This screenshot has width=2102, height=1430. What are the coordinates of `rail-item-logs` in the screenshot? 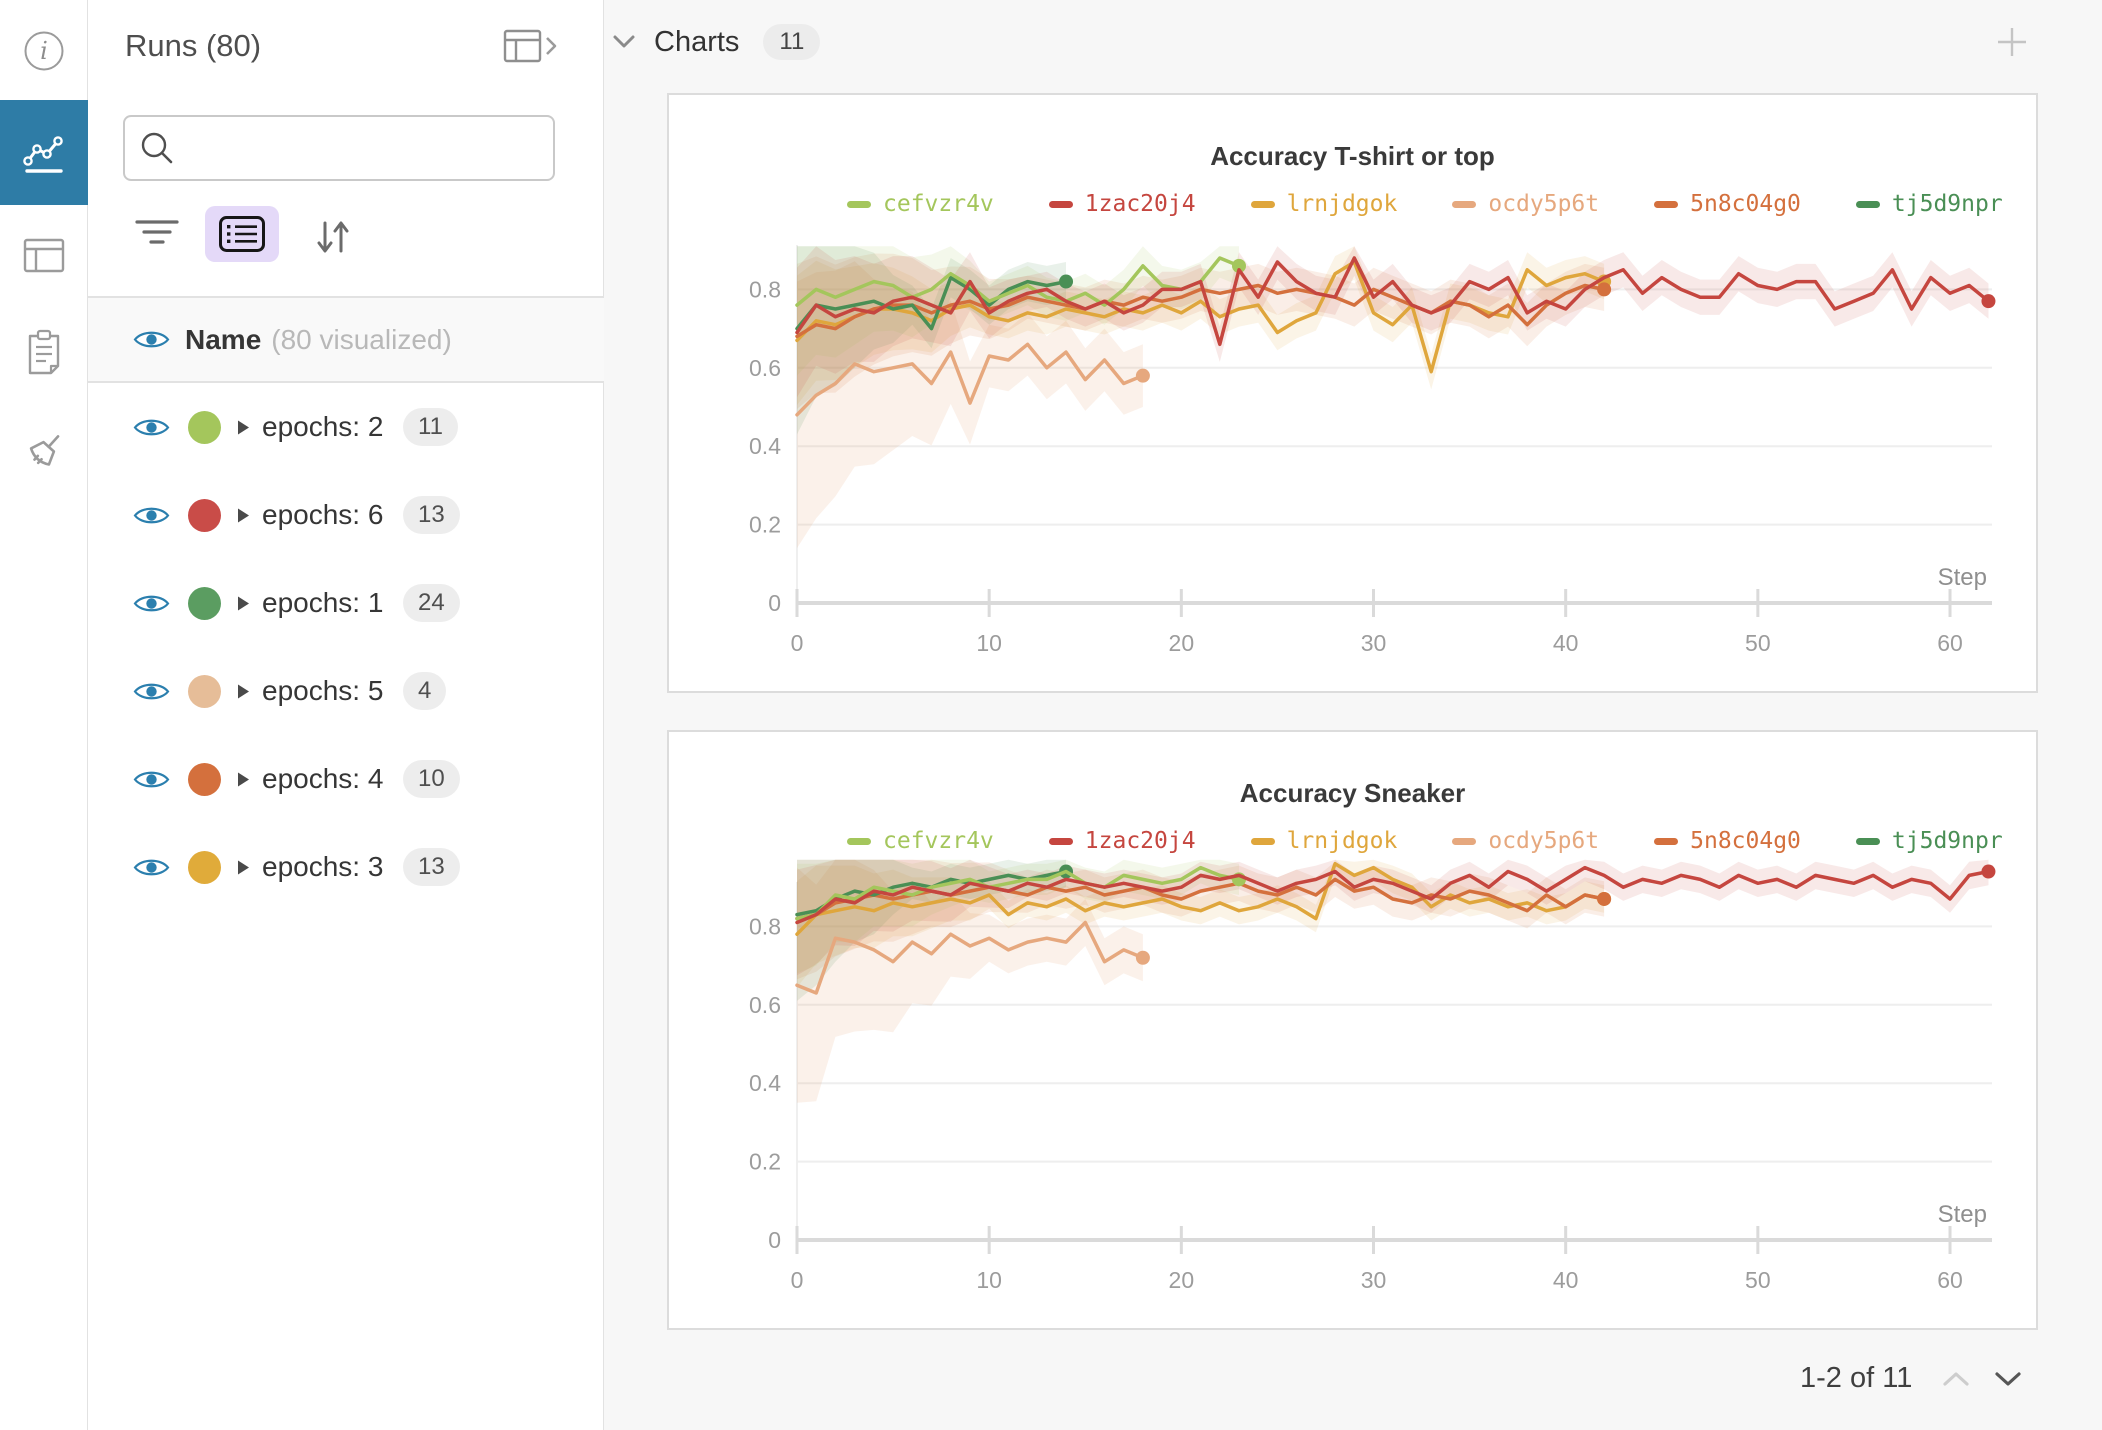 It's located at (44, 352).